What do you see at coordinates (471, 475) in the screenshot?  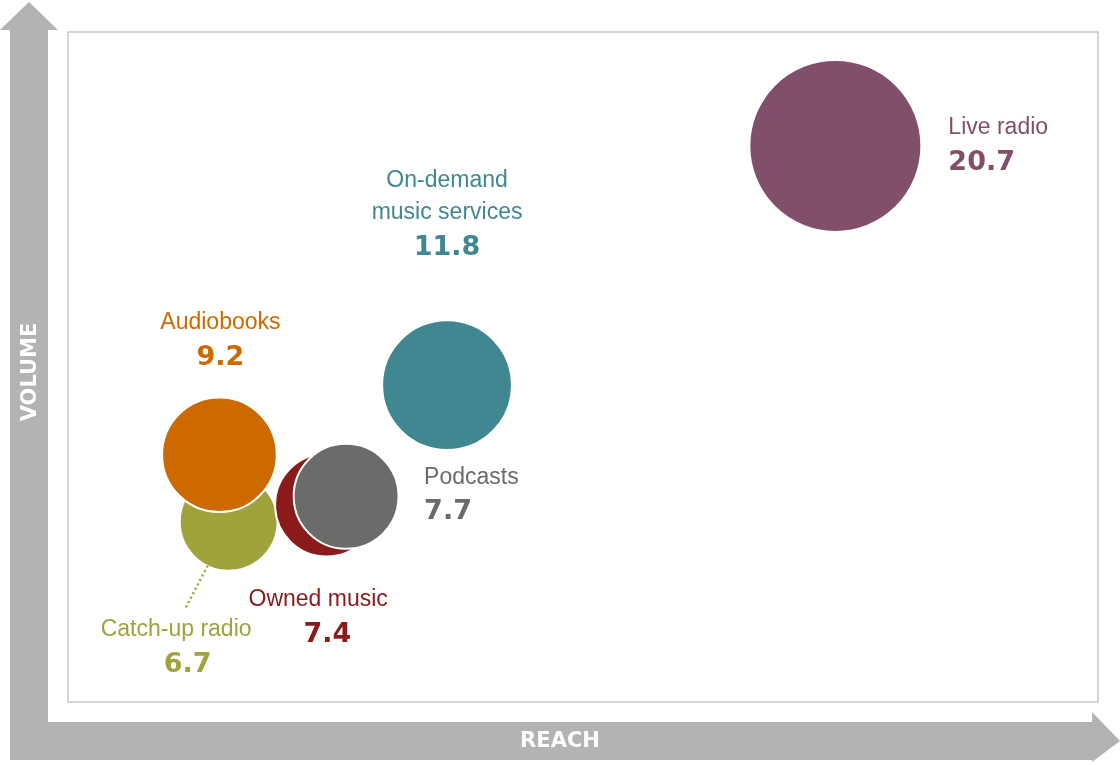 I see `category-label: Podcasts` at bounding box center [471, 475].